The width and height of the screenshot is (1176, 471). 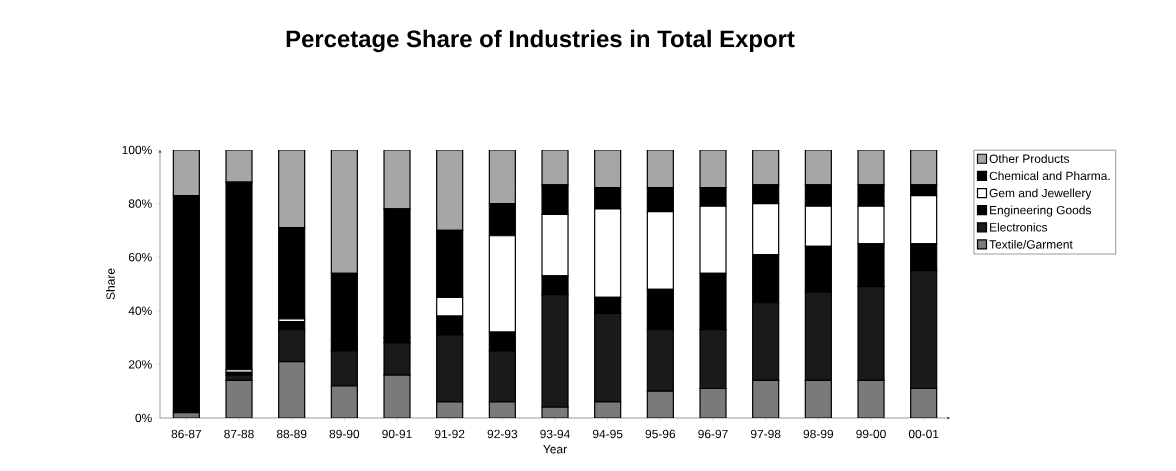 What do you see at coordinates (140, 311) in the screenshot?
I see `y-tick-label: 40%` at bounding box center [140, 311].